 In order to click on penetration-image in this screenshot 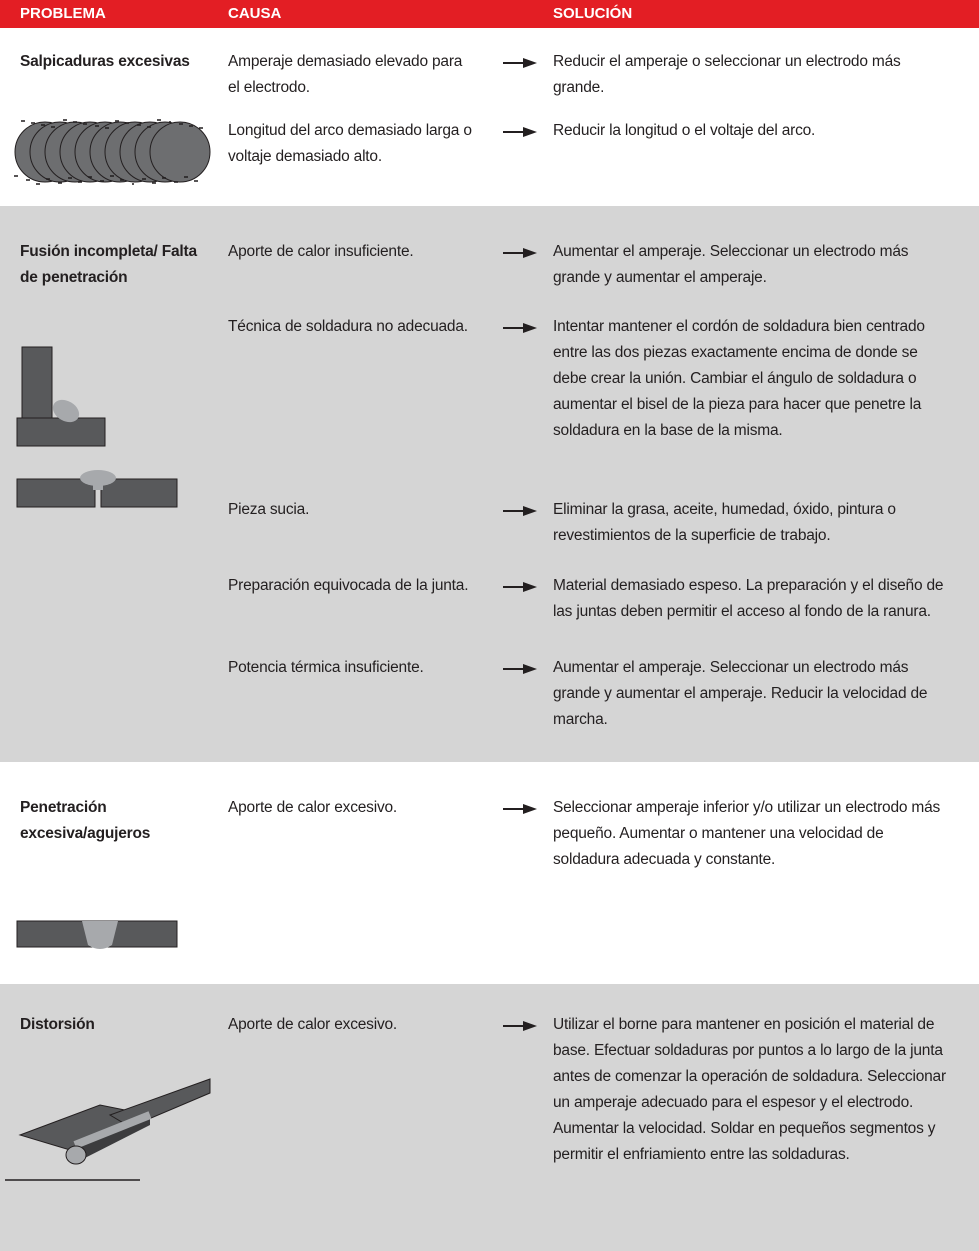, I will do `click(115, 935)`.